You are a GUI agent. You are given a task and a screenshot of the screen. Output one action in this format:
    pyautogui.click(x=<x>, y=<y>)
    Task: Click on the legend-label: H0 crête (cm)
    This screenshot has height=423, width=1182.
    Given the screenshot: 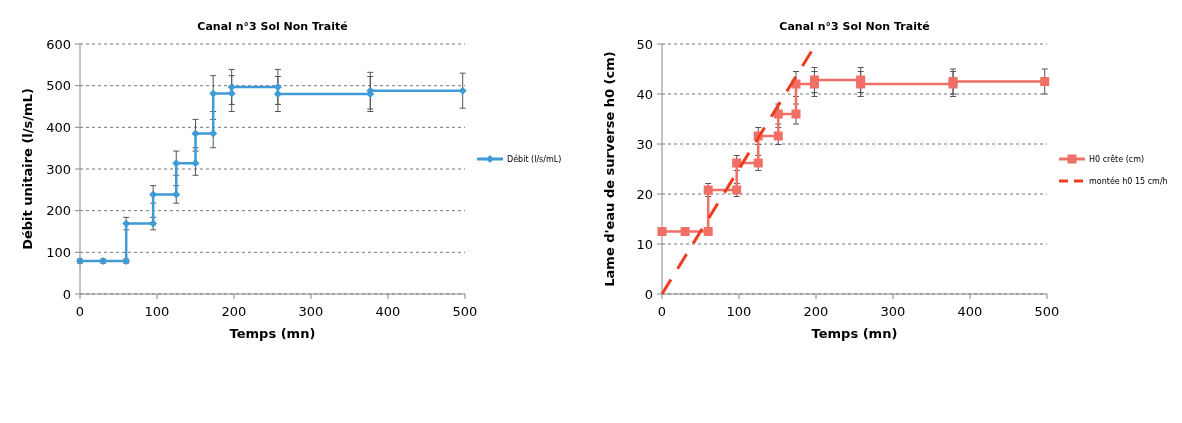 What is the action you would take?
    pyautogui.click(x=1117, y=158)
    